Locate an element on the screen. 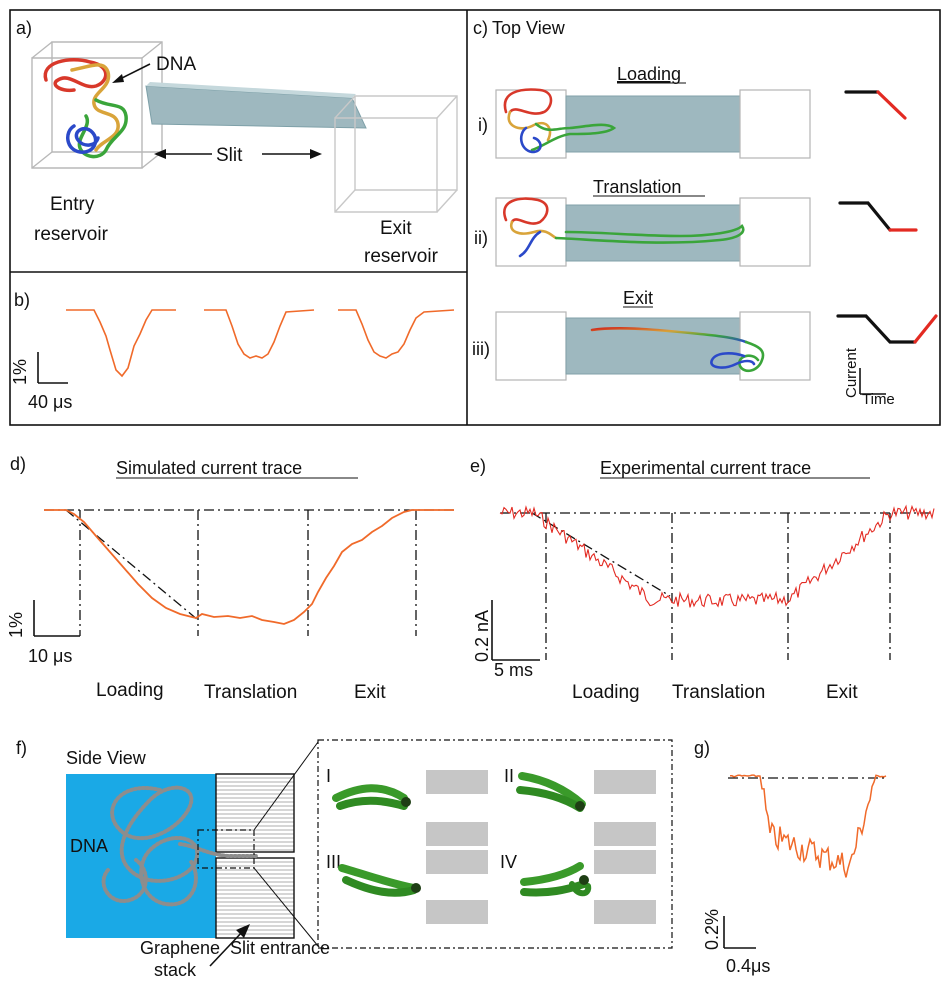 The width and height of the screenshot is (952, 986). scalebar-b is located at coordinates (52, 368).